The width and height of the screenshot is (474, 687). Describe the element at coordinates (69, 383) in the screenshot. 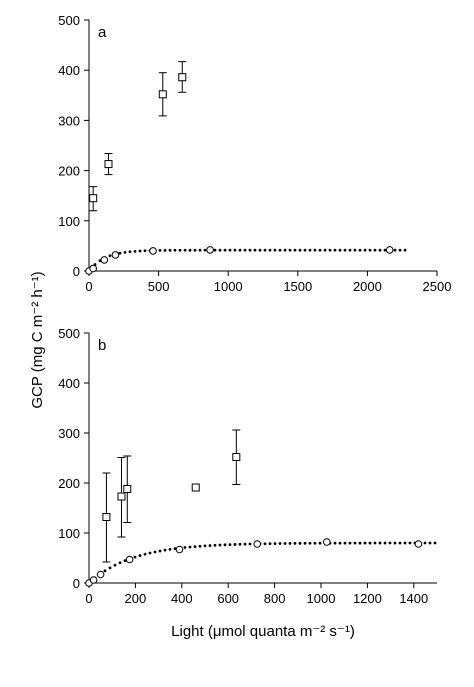

I see `y-tick-label: 400` at that location.